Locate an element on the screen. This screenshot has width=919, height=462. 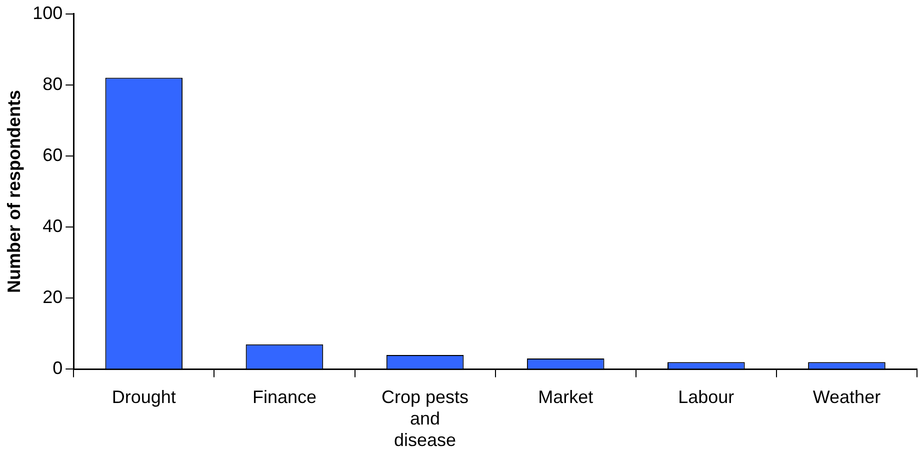
y-tick-label: 20 is located at coordinates (52, 297).